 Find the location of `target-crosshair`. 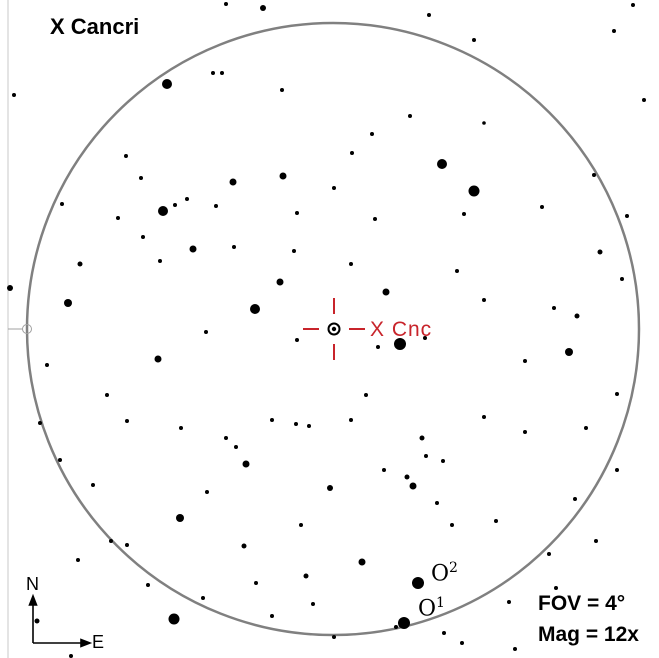

target-crosshair is located at coordinates (334, 329).